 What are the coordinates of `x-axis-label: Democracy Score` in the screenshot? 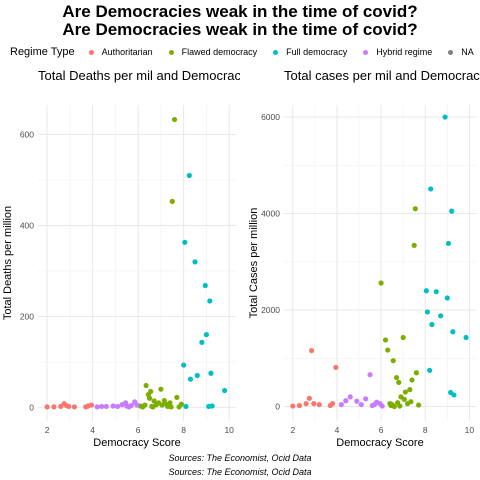 It's located at (136, 443).